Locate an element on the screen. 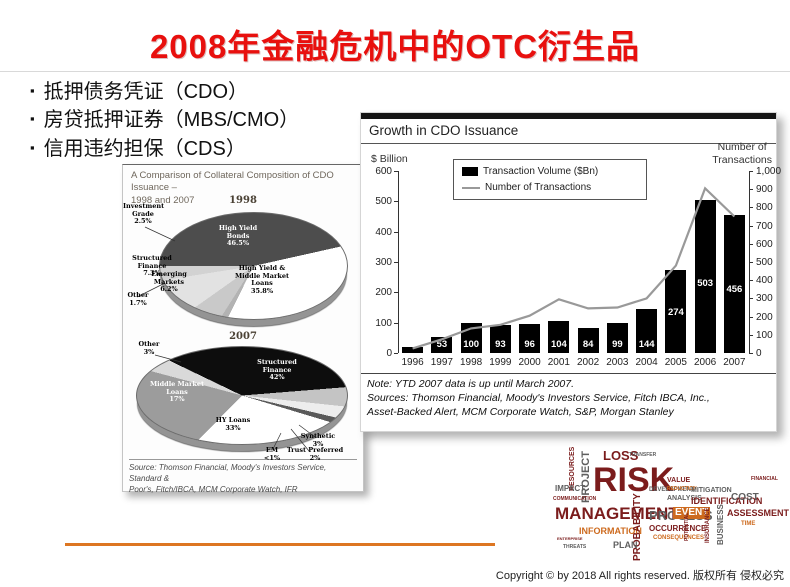  pie-chart-1998 is located at coordinates (253, 266).